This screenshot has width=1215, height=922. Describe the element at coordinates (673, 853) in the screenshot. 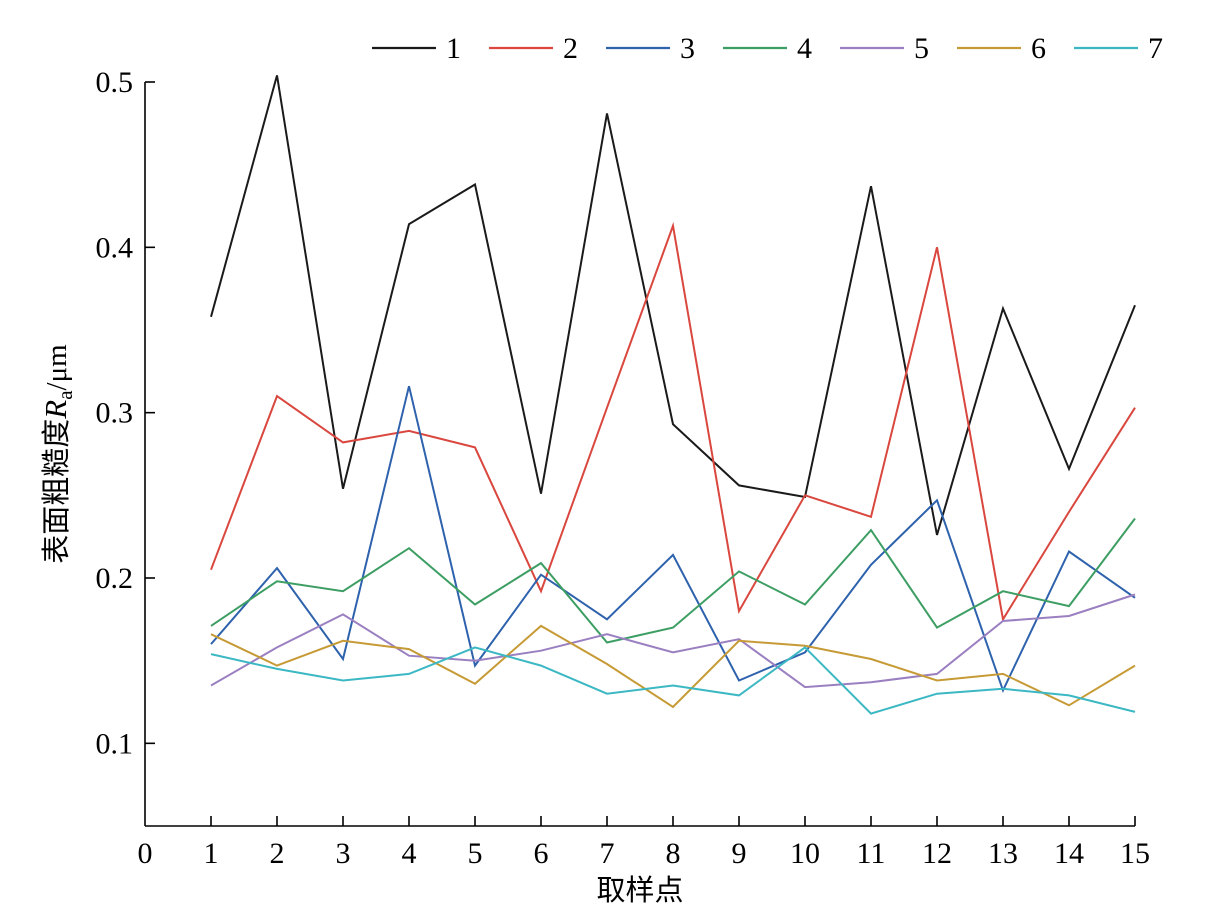

I see `x-tick-label-8: 8` at that location.